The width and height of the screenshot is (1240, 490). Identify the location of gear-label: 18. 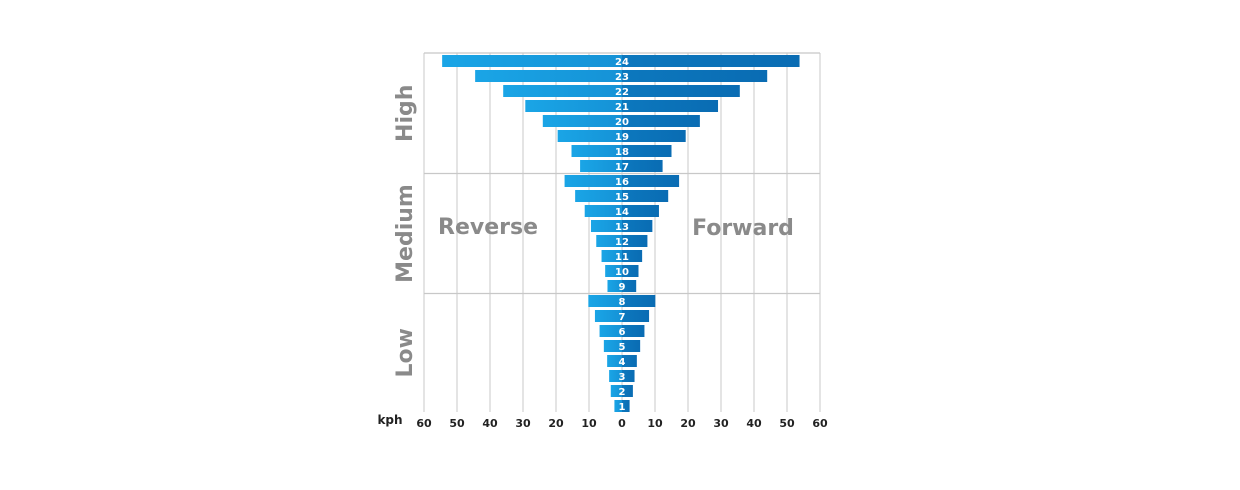
(622, 152).